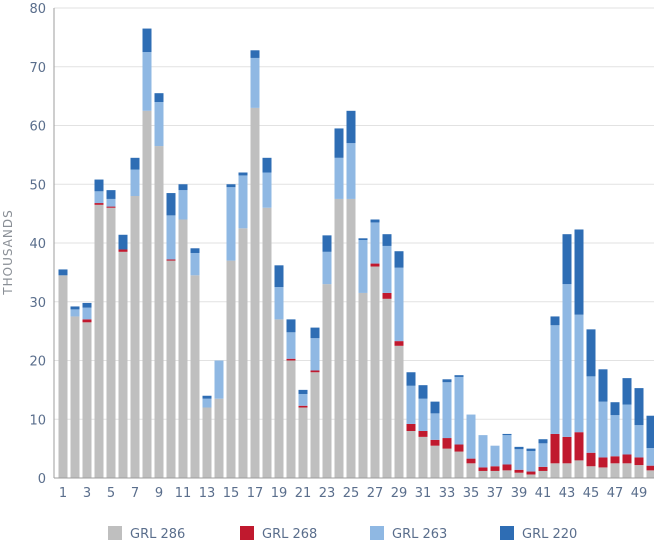 Image resolution: width=654 pixels, height=547 pixels. I want to click on x-tick-label: 43, so click(567, 493).